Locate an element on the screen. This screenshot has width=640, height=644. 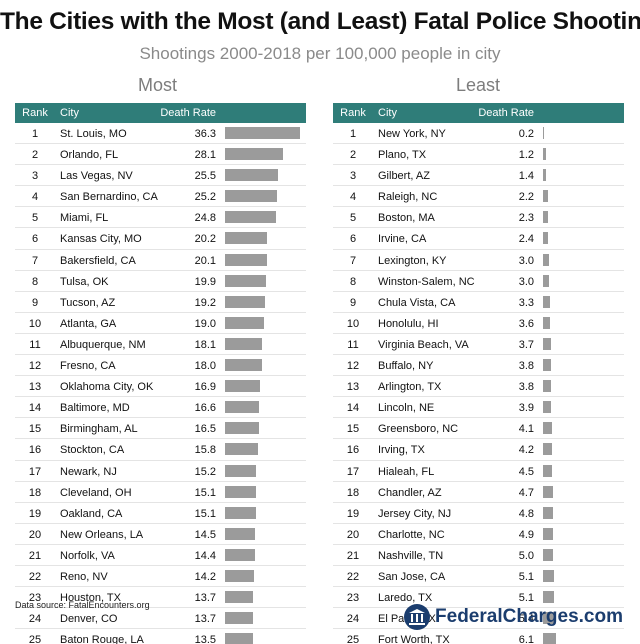
table-row: 20 New Orleans, LA 14.5 is located at coordinates (160, 534).